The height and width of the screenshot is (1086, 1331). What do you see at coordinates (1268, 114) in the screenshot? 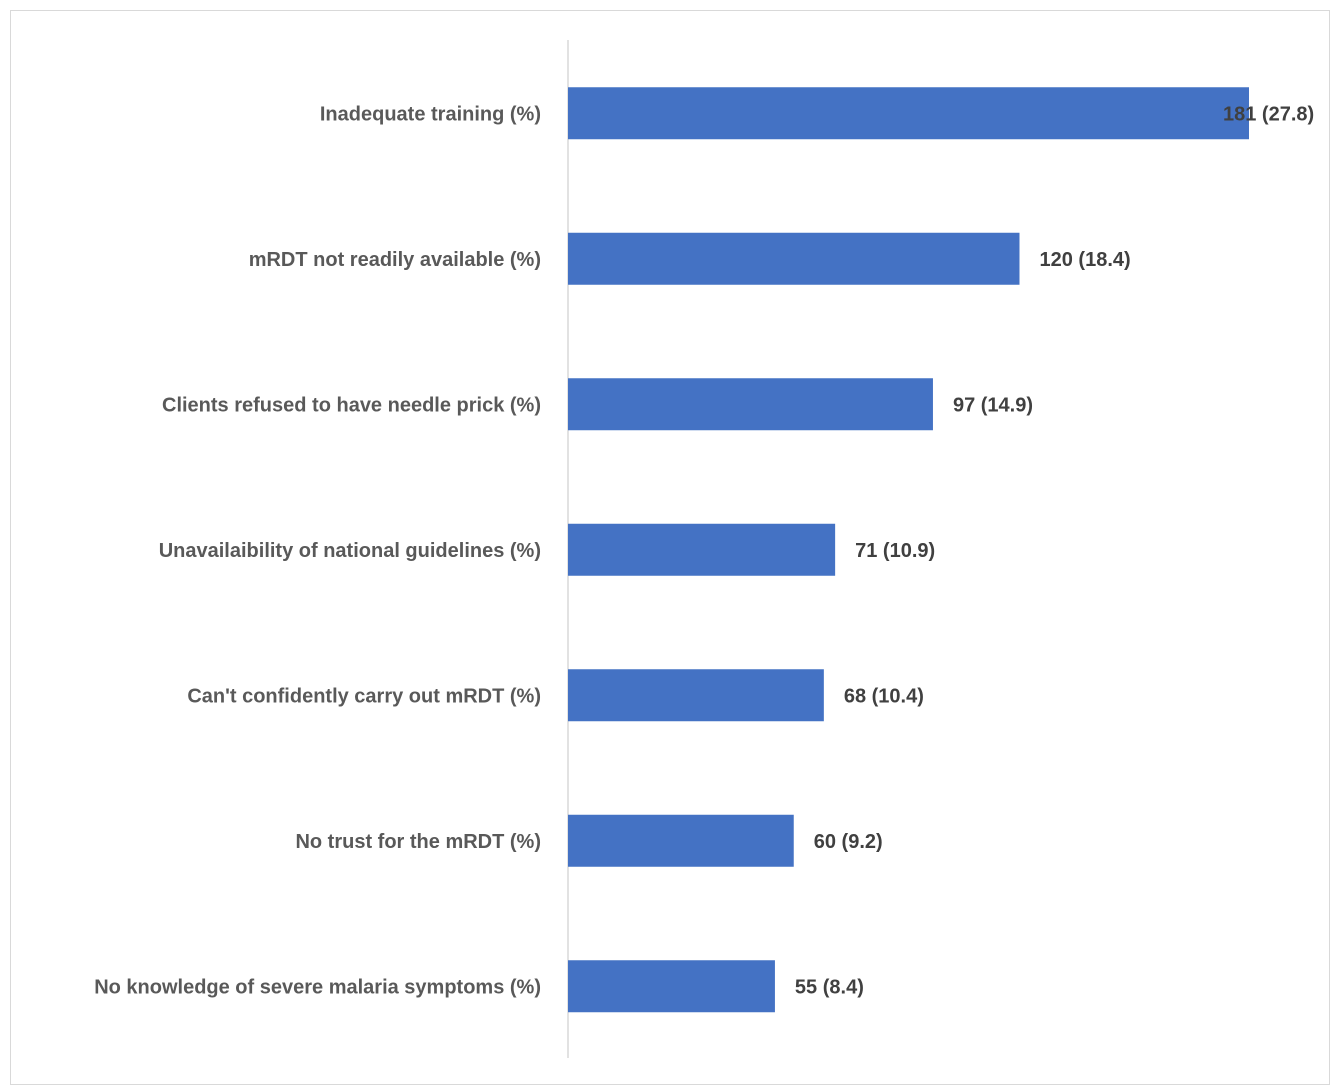
I see `data-label-0: 181 (27.8)` at bounding box center [1268, 114].